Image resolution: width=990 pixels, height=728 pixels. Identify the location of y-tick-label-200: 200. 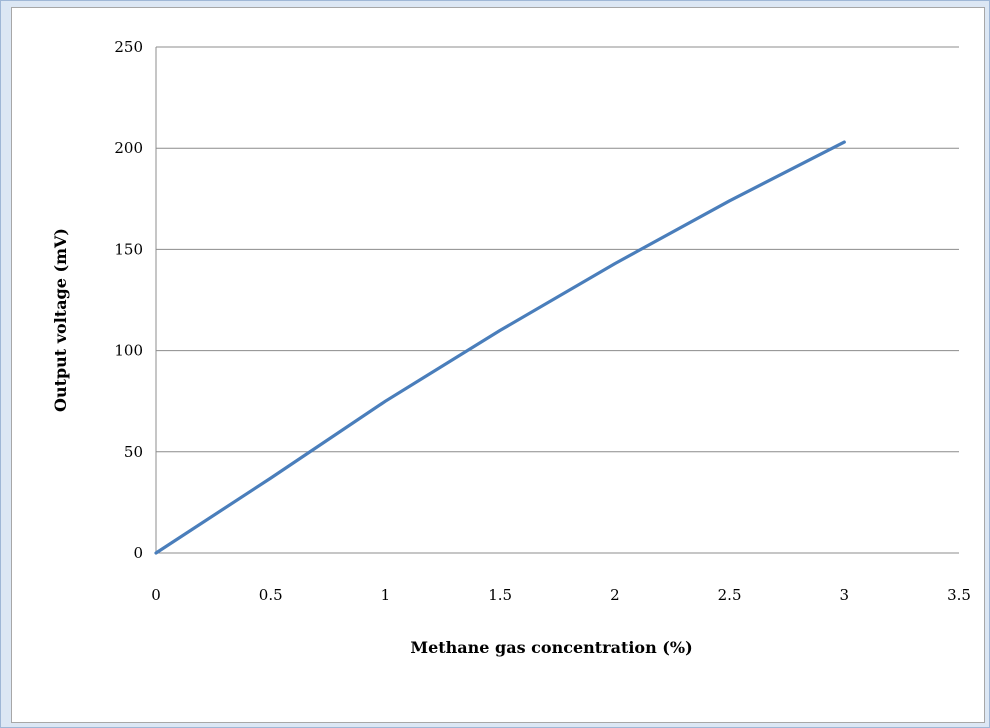
(128, 148).